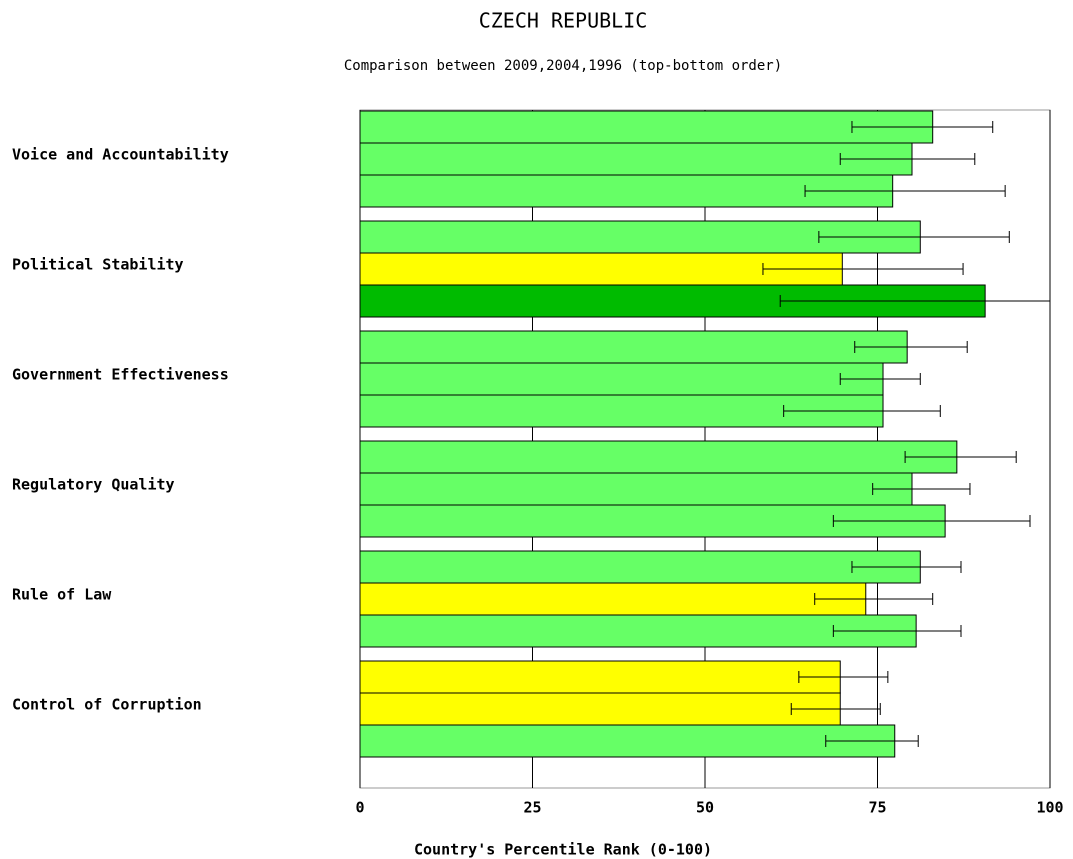 The height and width of the screenshot is (859, 1073). I want to click on y-tick-label: Voice and Accountability, so click(120, 155).